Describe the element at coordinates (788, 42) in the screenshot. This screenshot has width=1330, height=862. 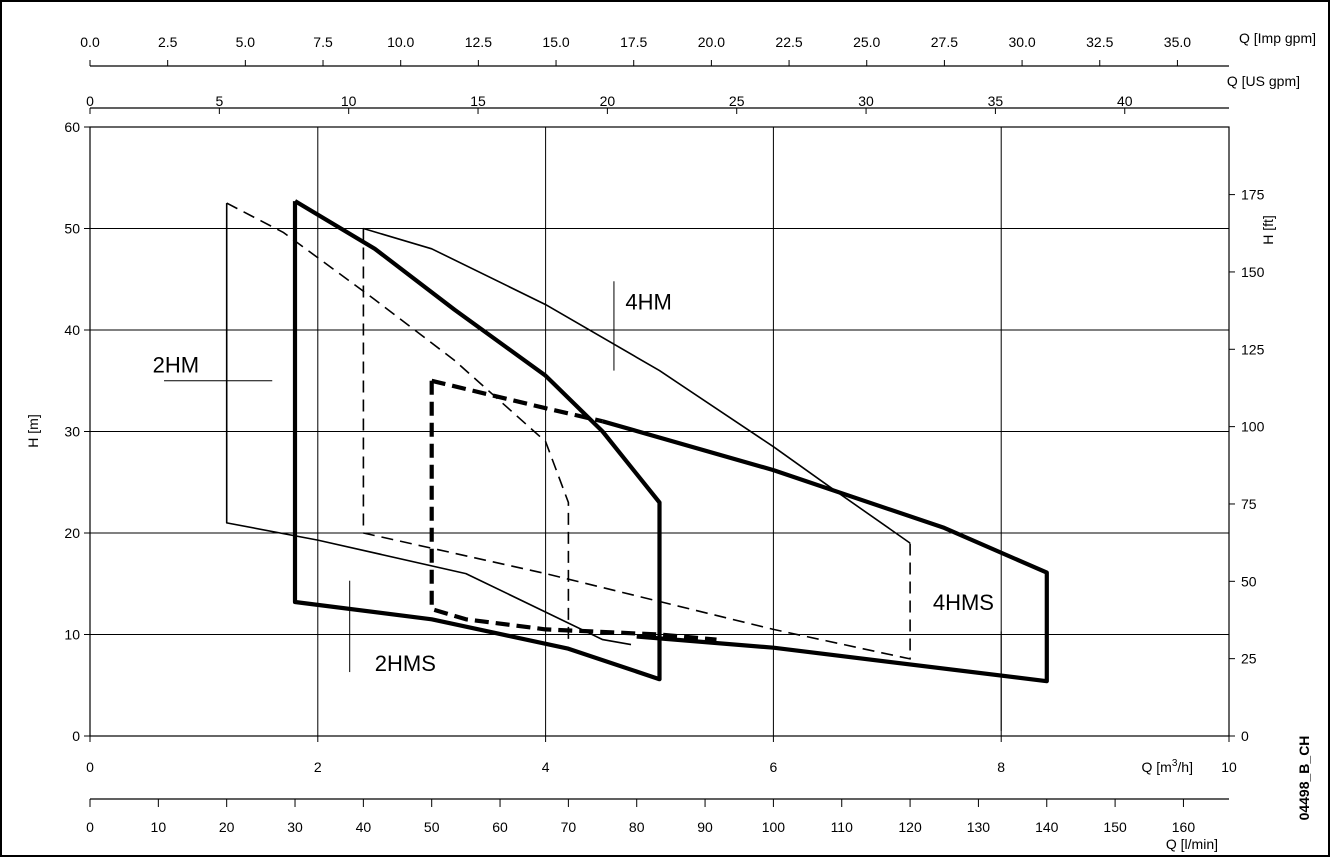
I see `tick-label: 22.5` at that location.